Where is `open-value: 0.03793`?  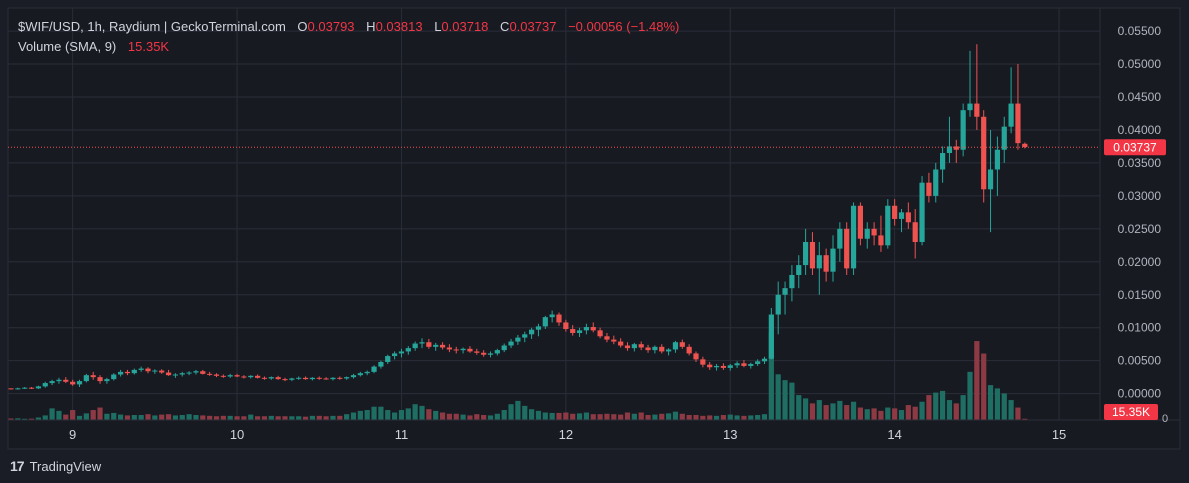
open-value: 0.03793 is located at coordinates (331, 26).